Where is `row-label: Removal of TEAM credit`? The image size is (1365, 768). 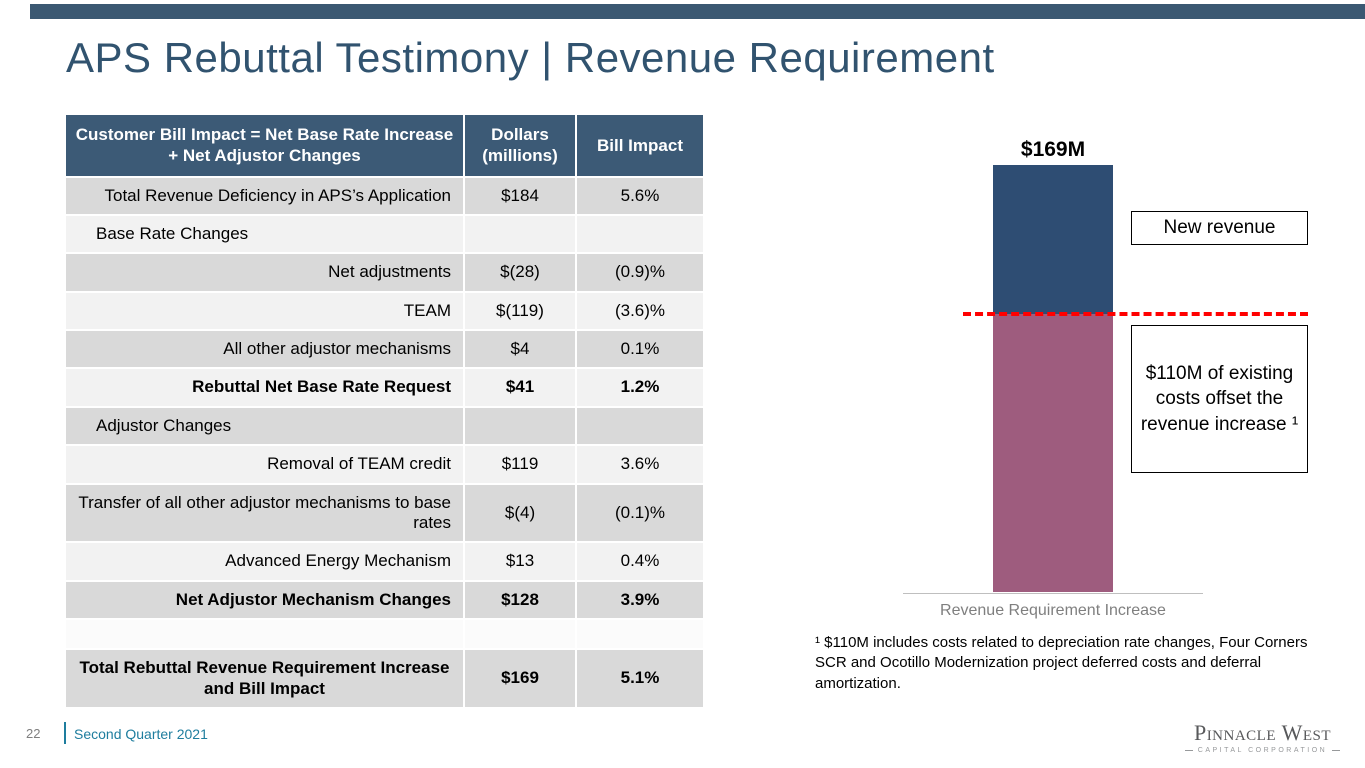
row-label: Removal of TEAM credit is located at coordinates (265, 464).